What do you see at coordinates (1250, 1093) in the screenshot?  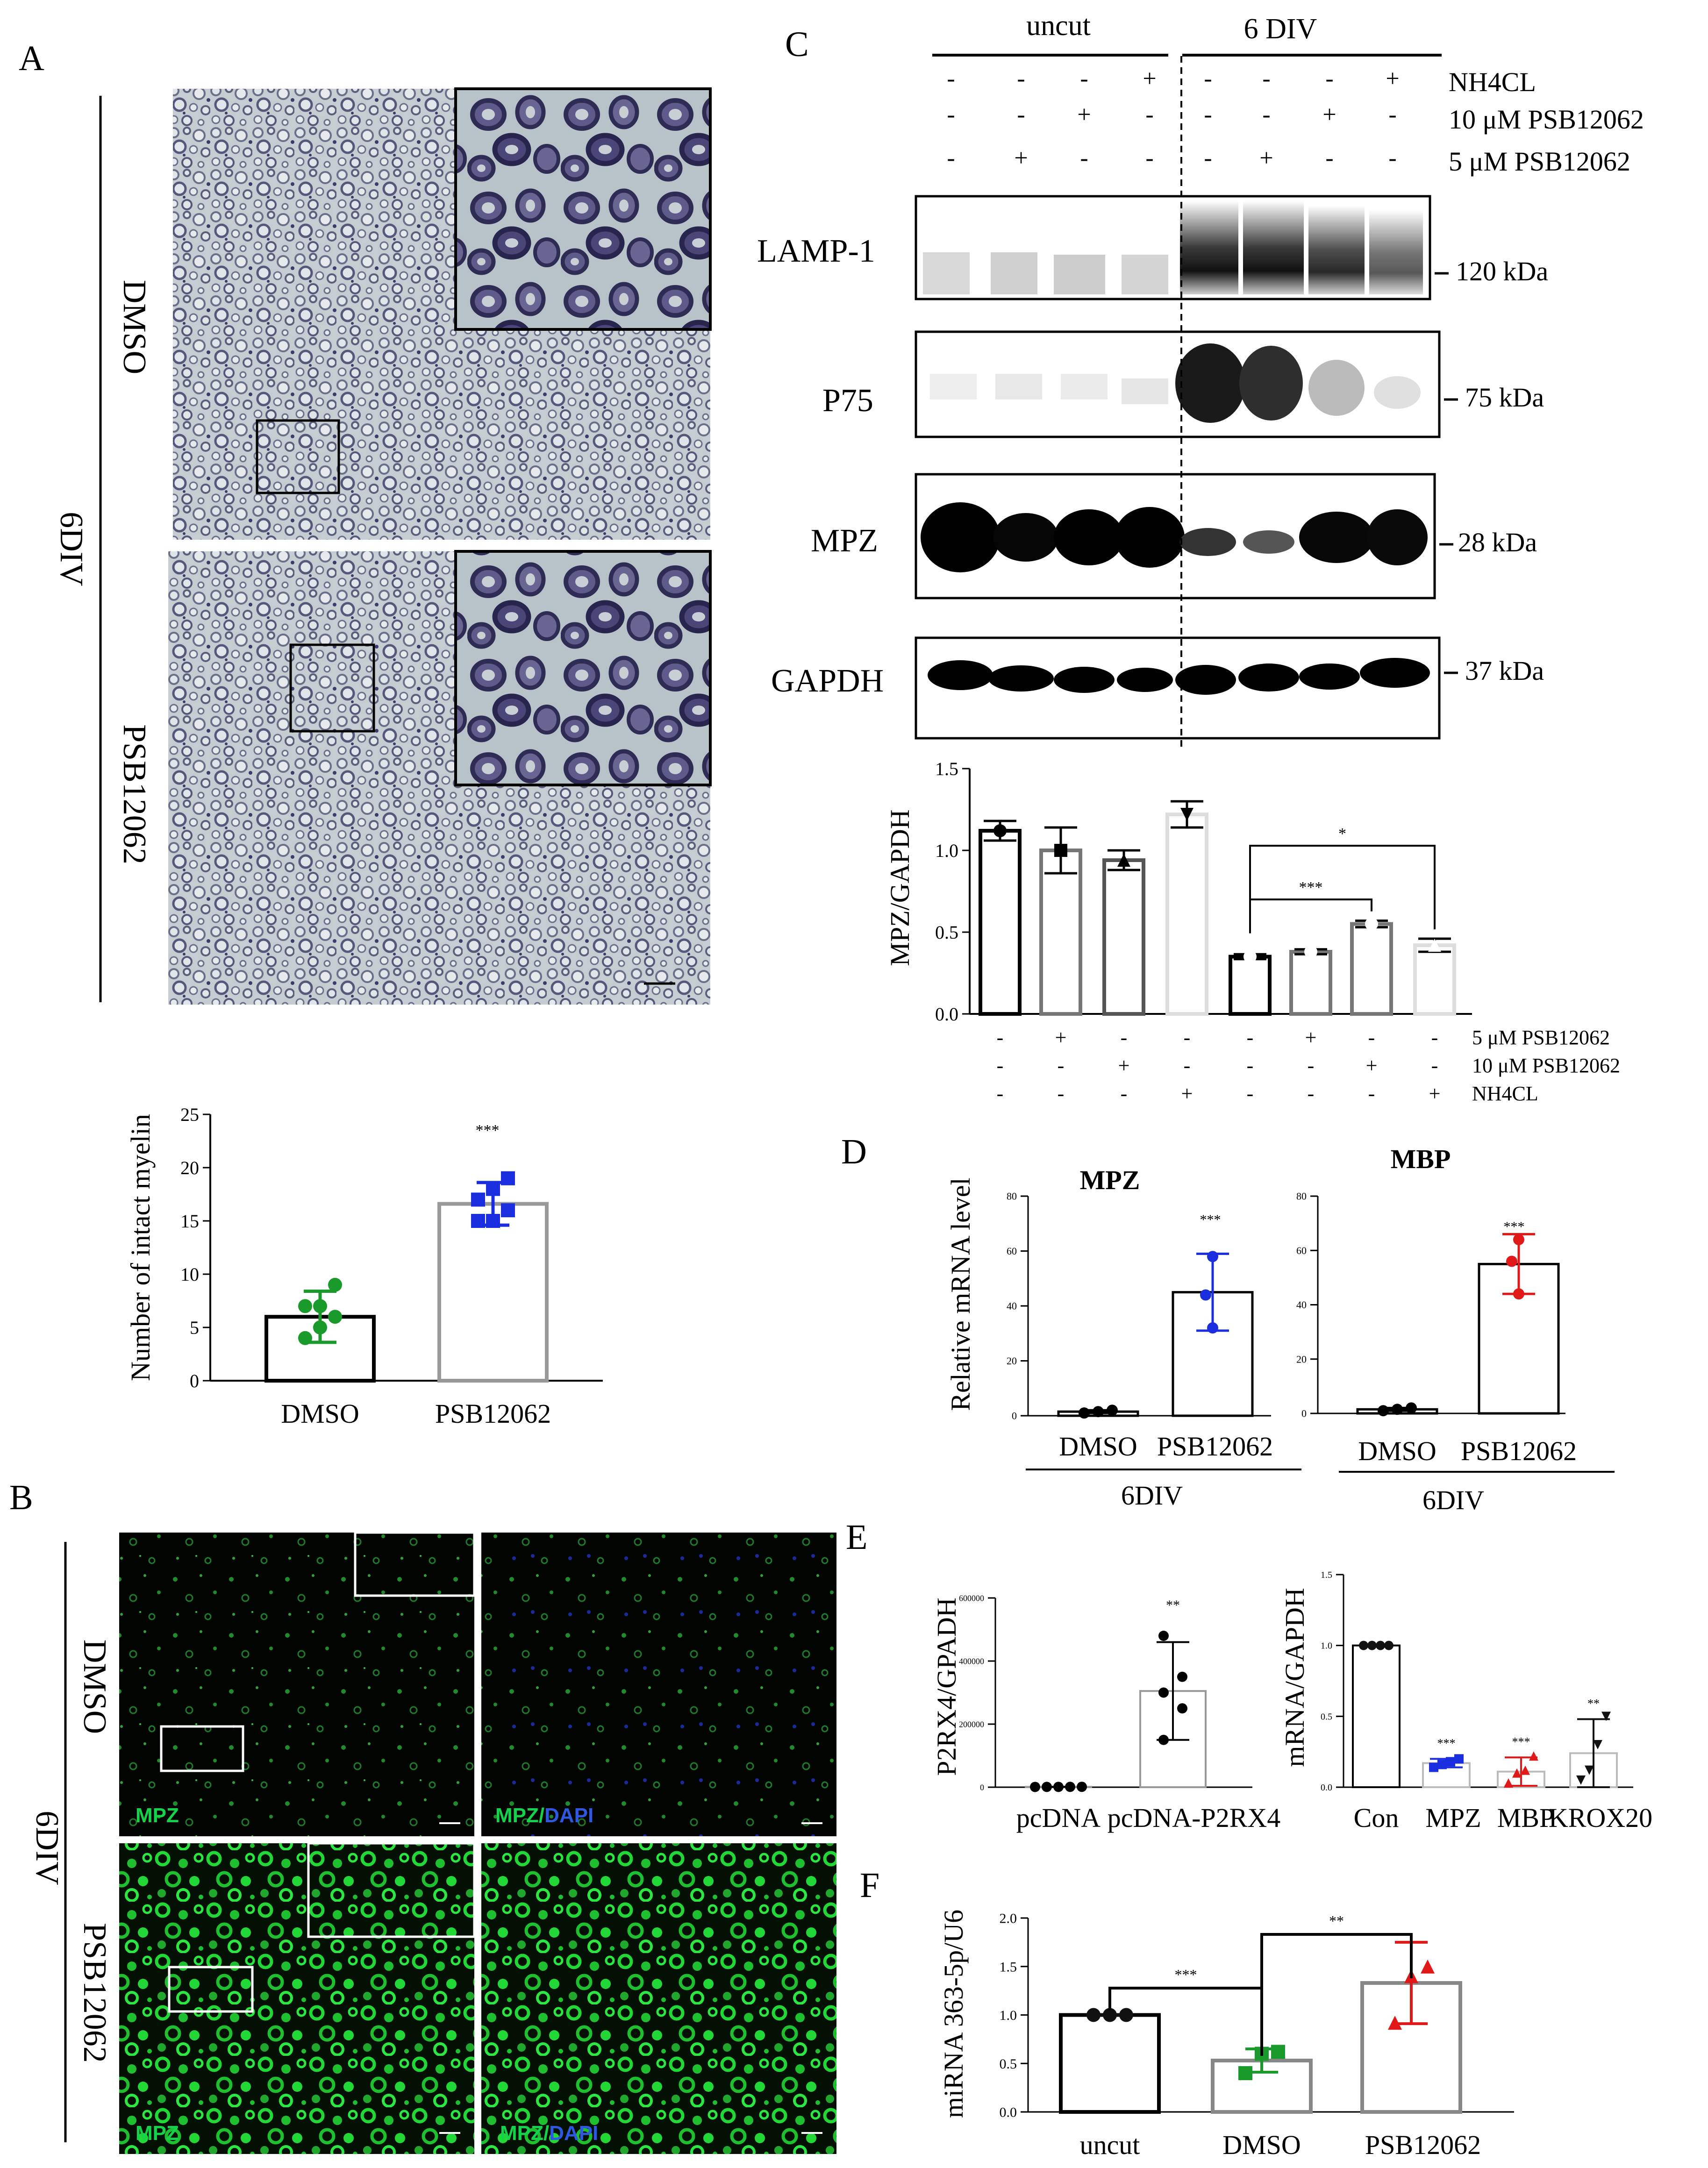 I see `cond-sign-2-4: -` at bounding box center [1250, 1093].